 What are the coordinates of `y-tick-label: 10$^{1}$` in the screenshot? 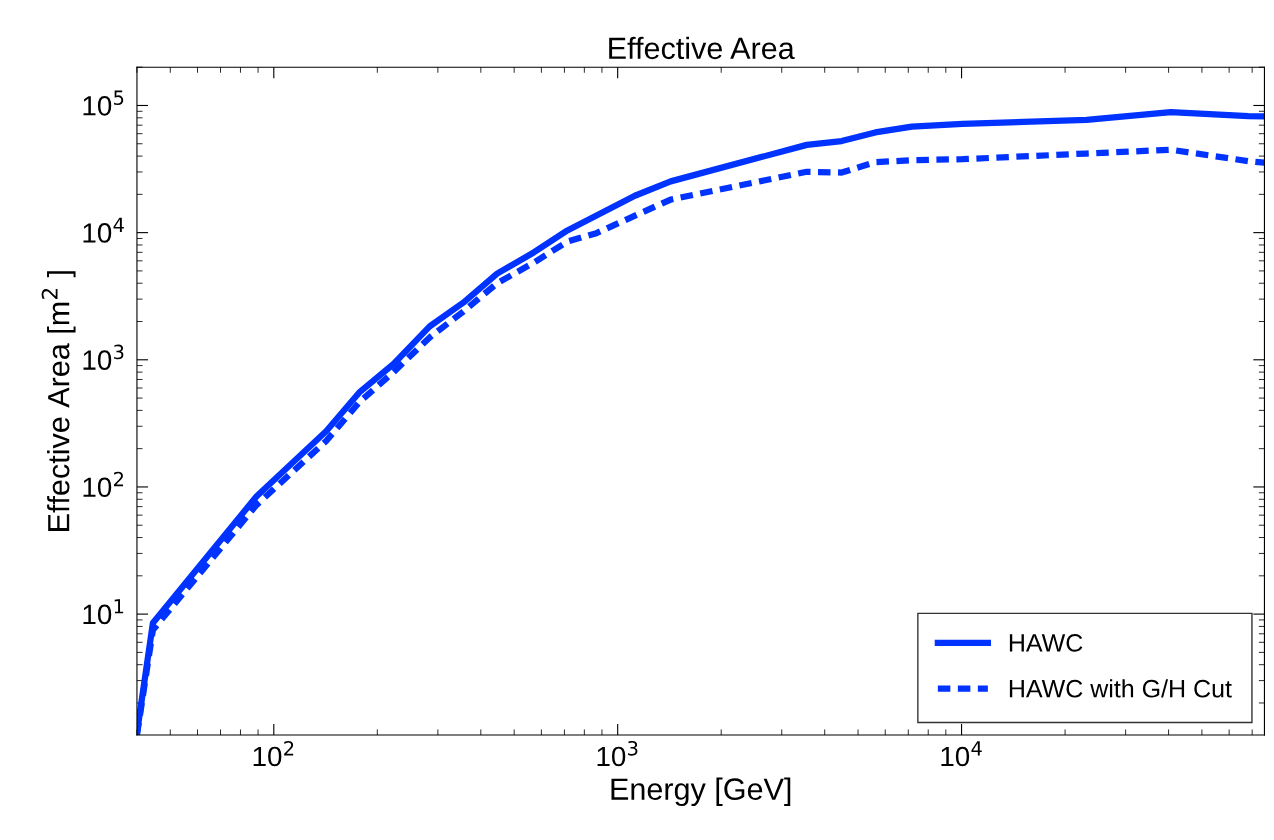 It's located at (103, 612).